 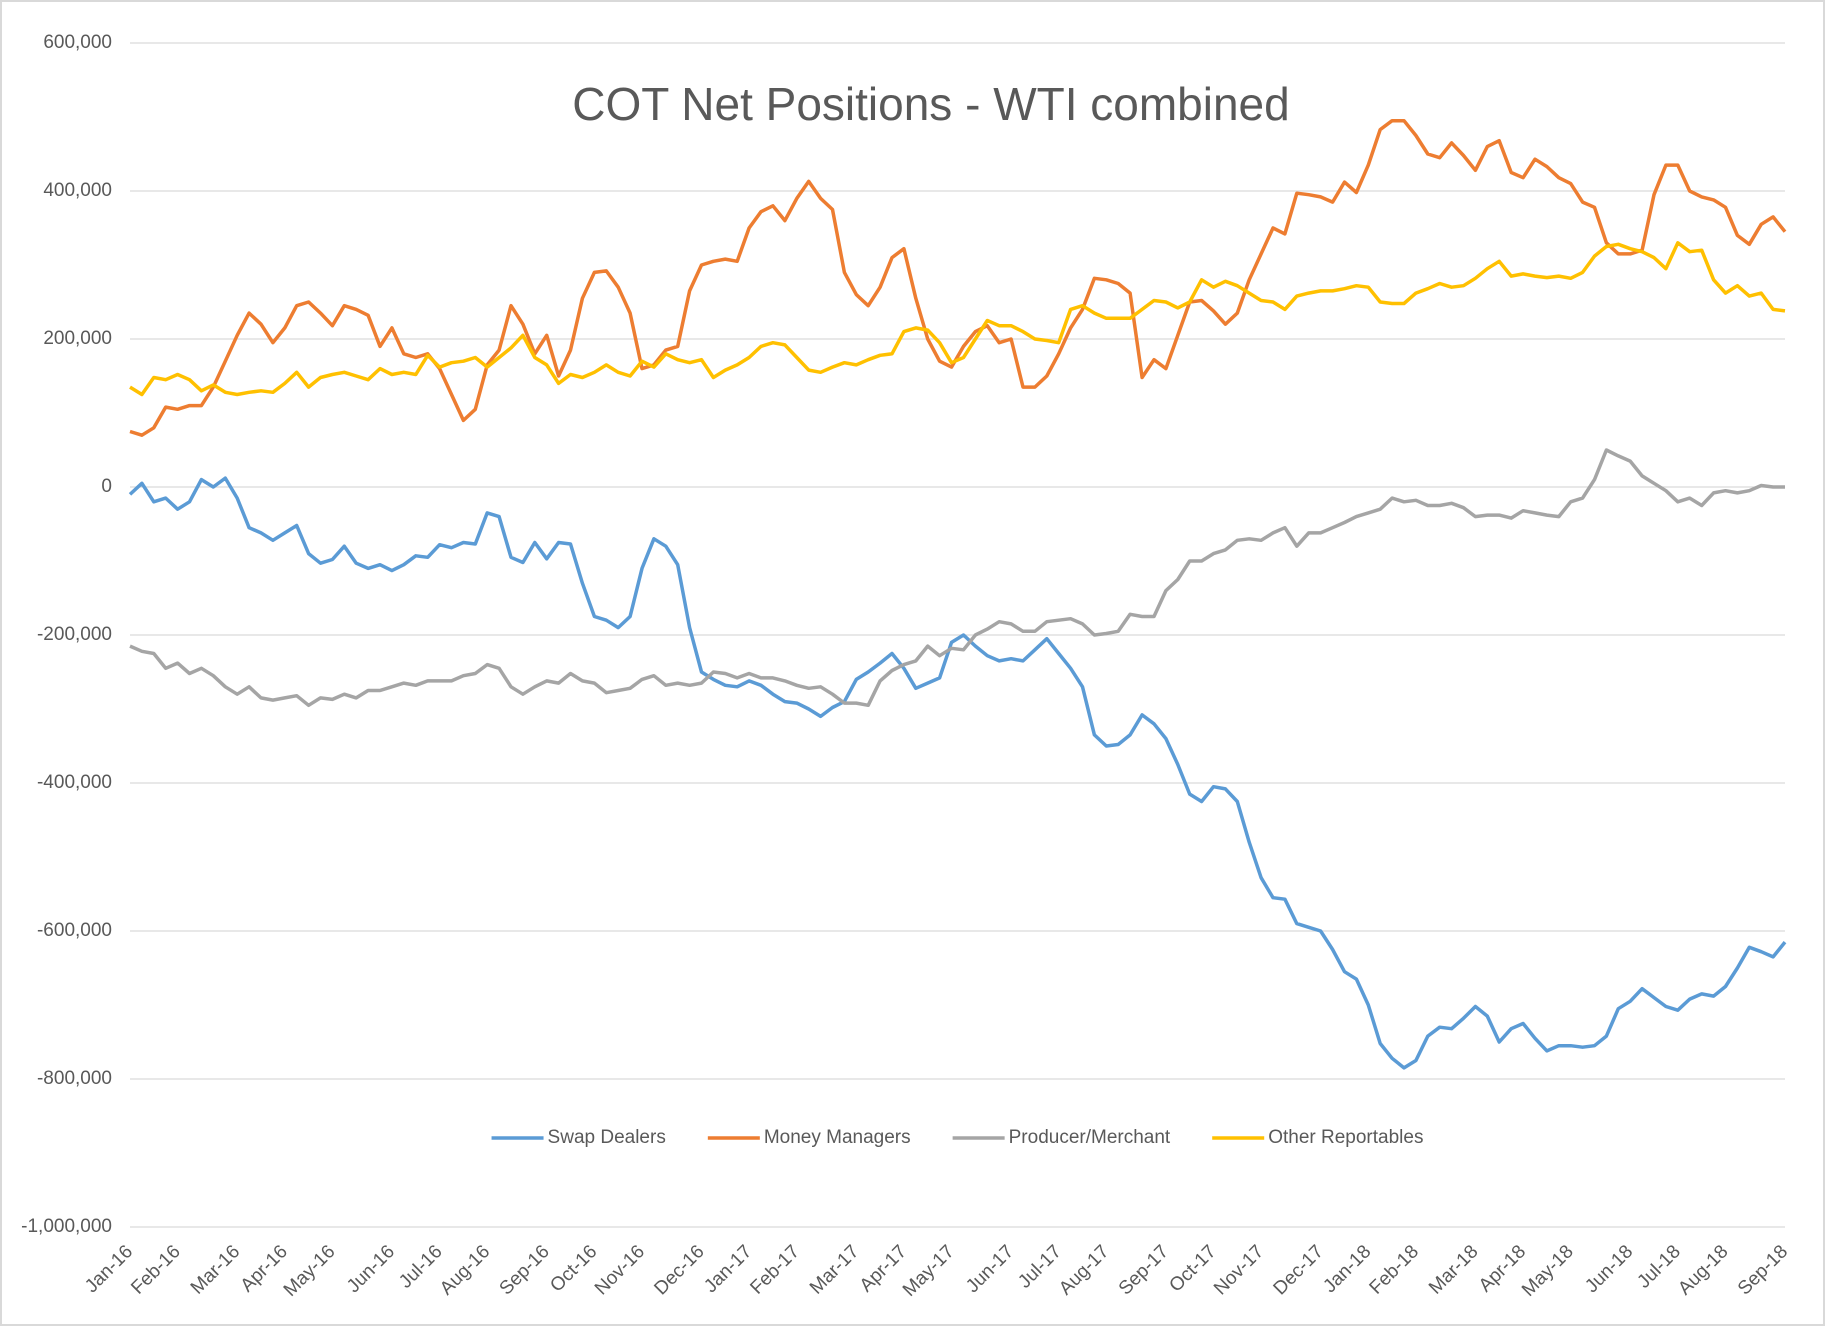 I want to click on series-line, so click(x=957, y=319).